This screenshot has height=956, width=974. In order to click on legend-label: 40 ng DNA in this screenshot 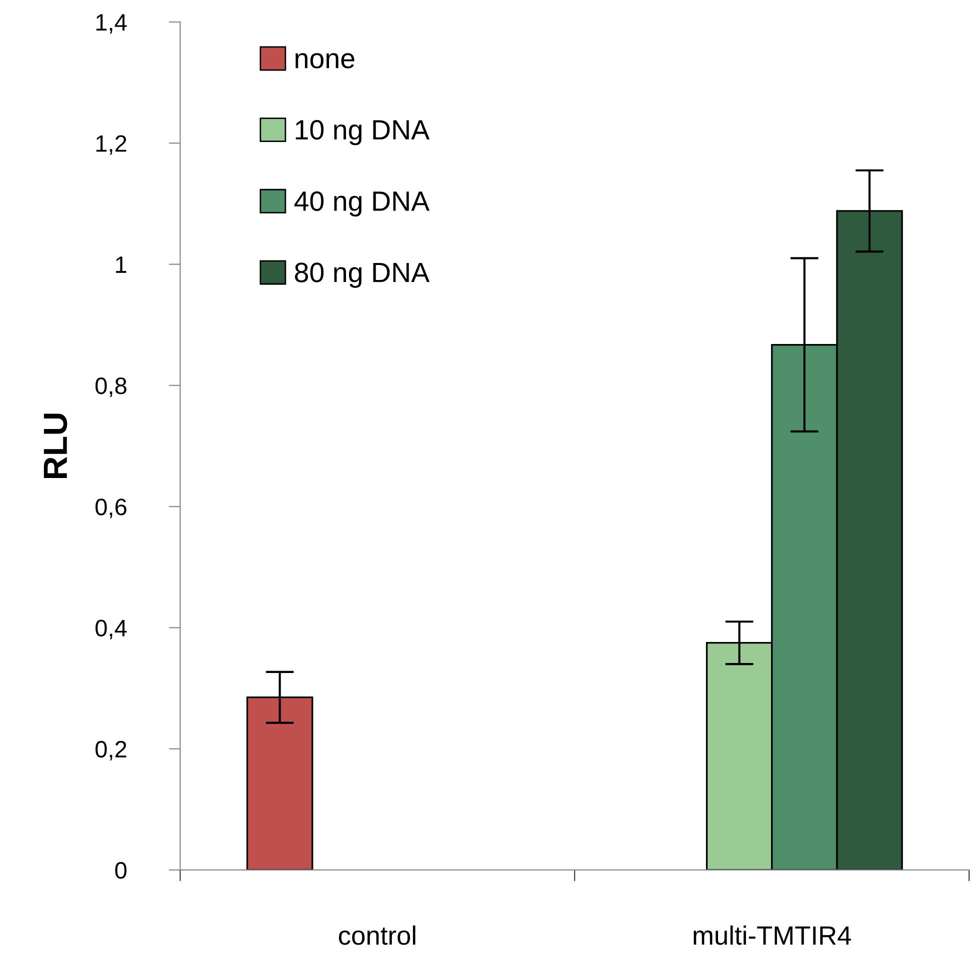, I will do `click(362, 203)`.